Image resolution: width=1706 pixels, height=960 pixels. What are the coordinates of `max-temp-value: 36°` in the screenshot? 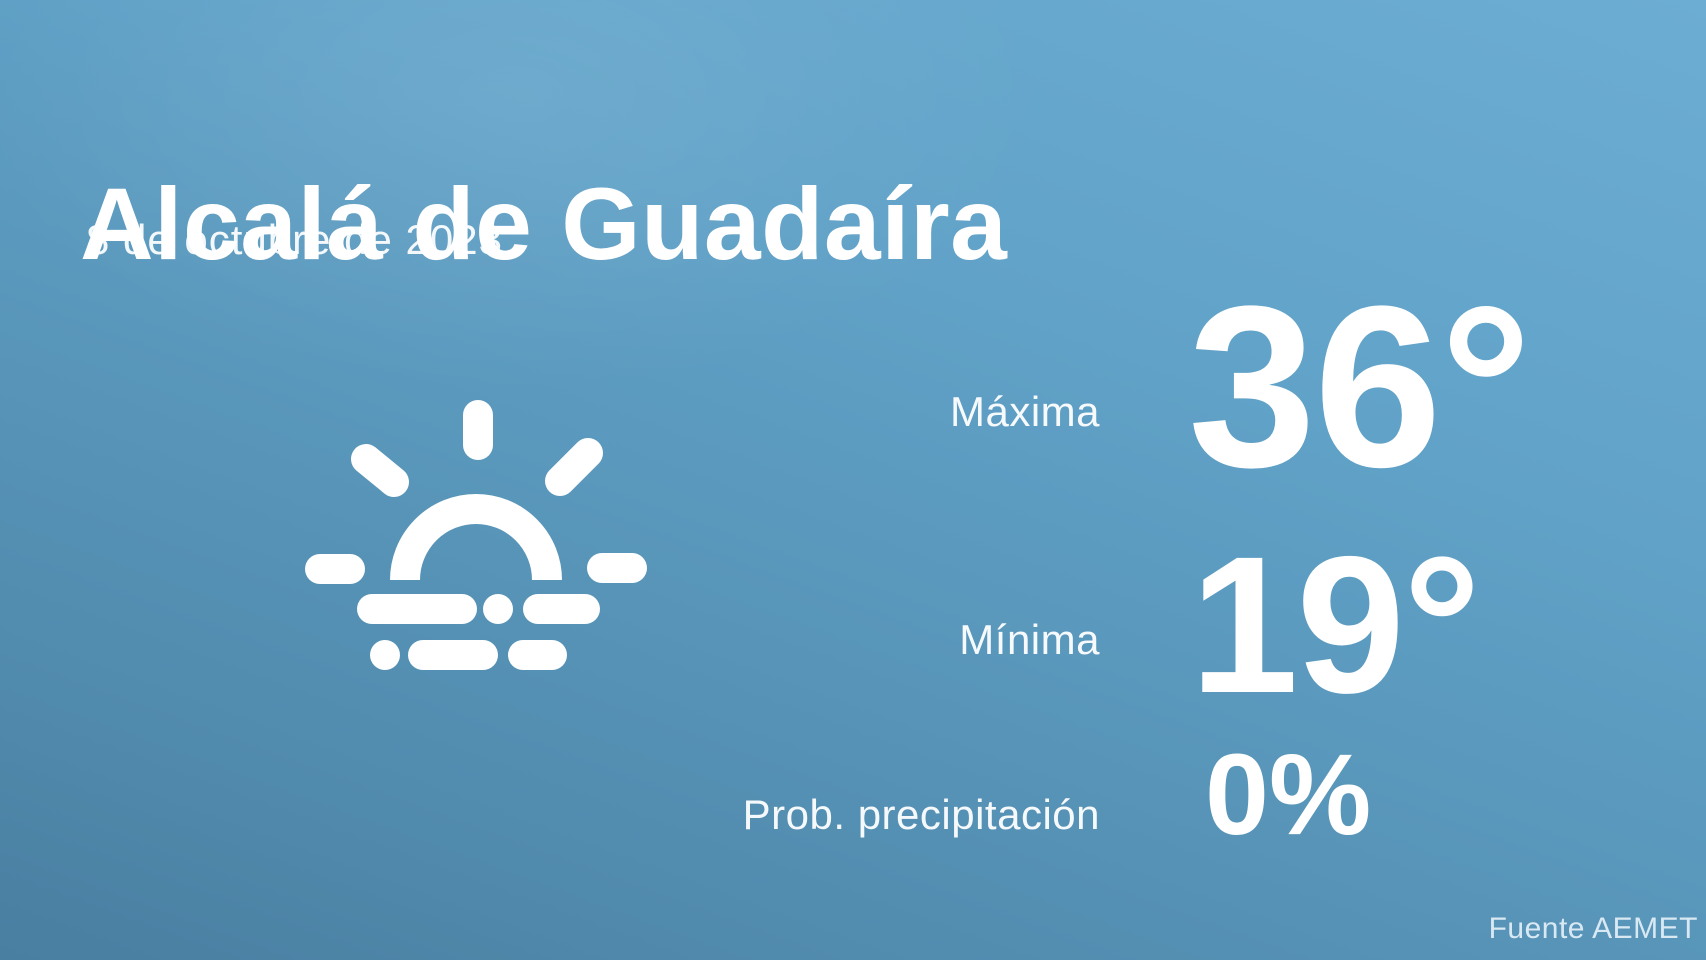 It's located at (1360, 386).